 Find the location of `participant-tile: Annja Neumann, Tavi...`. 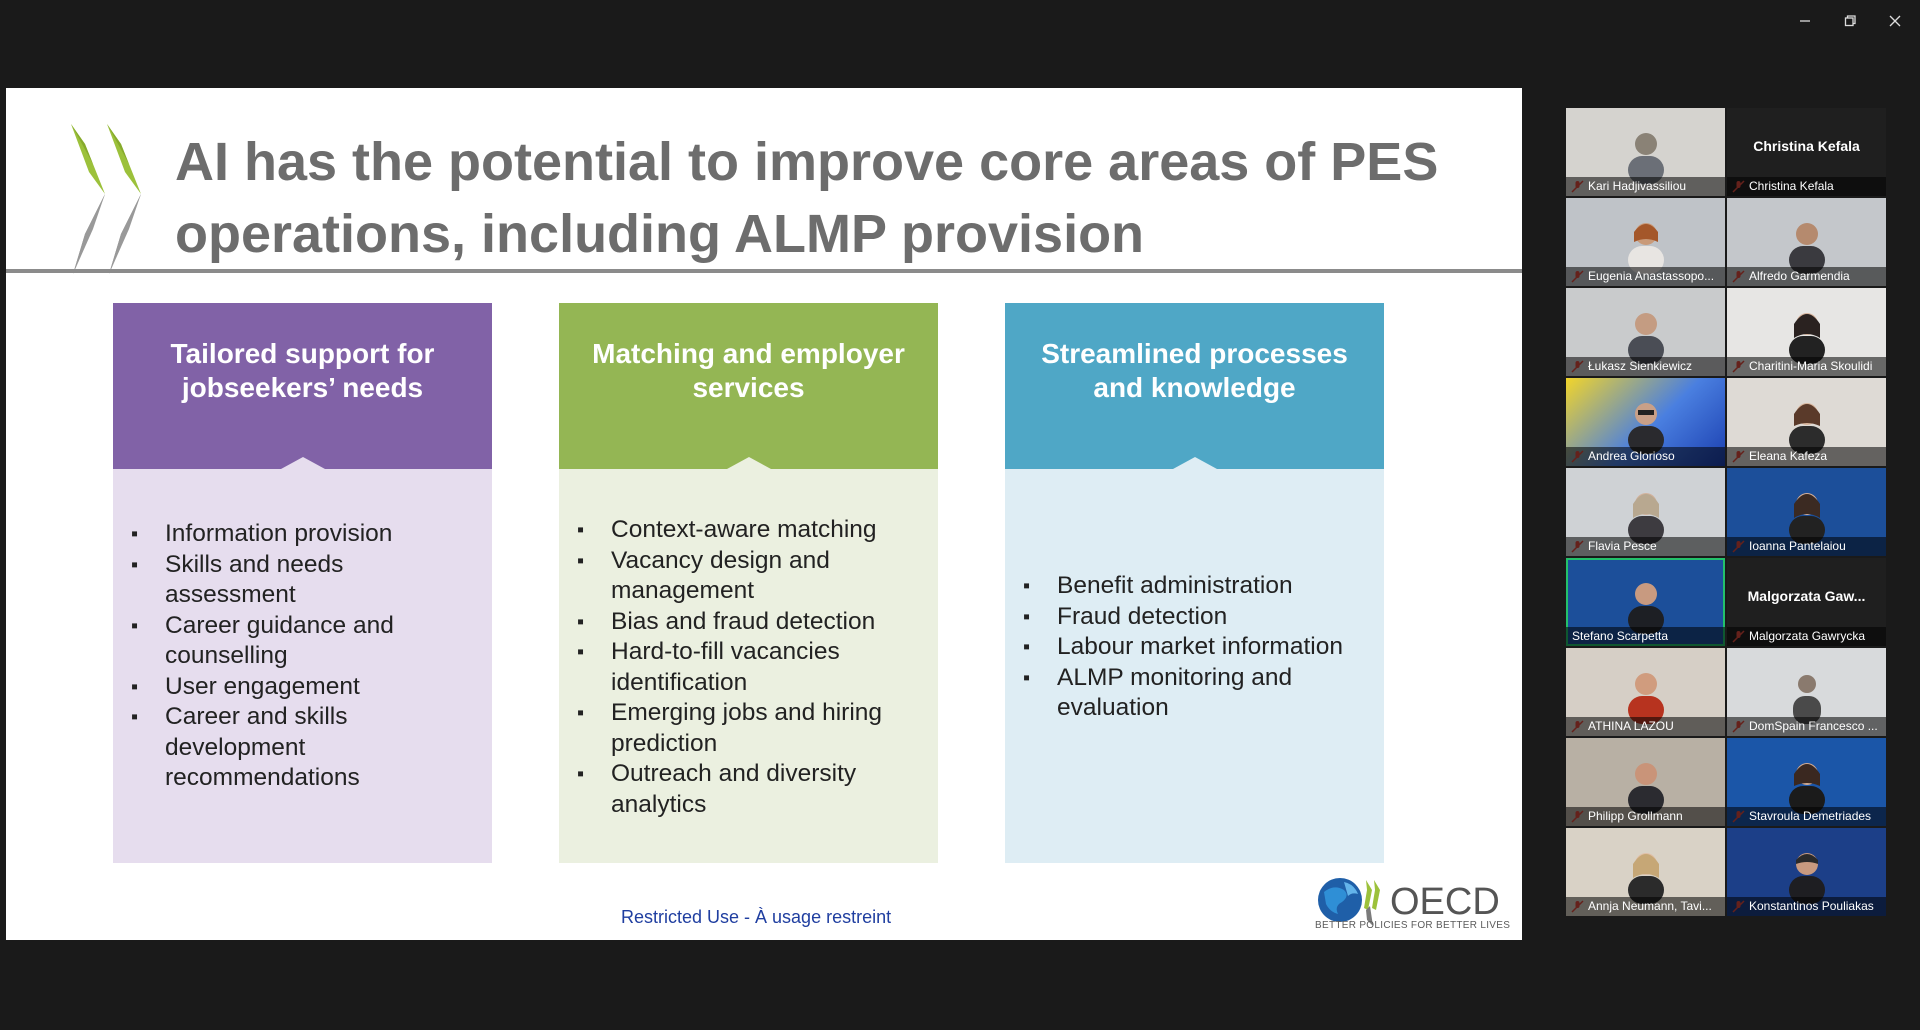

participant-tile: Annja Neumann, Tavi... is located at coordinates (1645, 872).